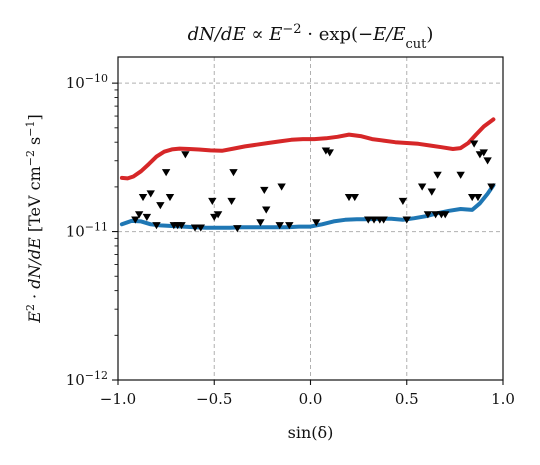  Describe the element at coordinates (87, 82) in the screenshot. I see `y-tick-label: 10−10` at that location.